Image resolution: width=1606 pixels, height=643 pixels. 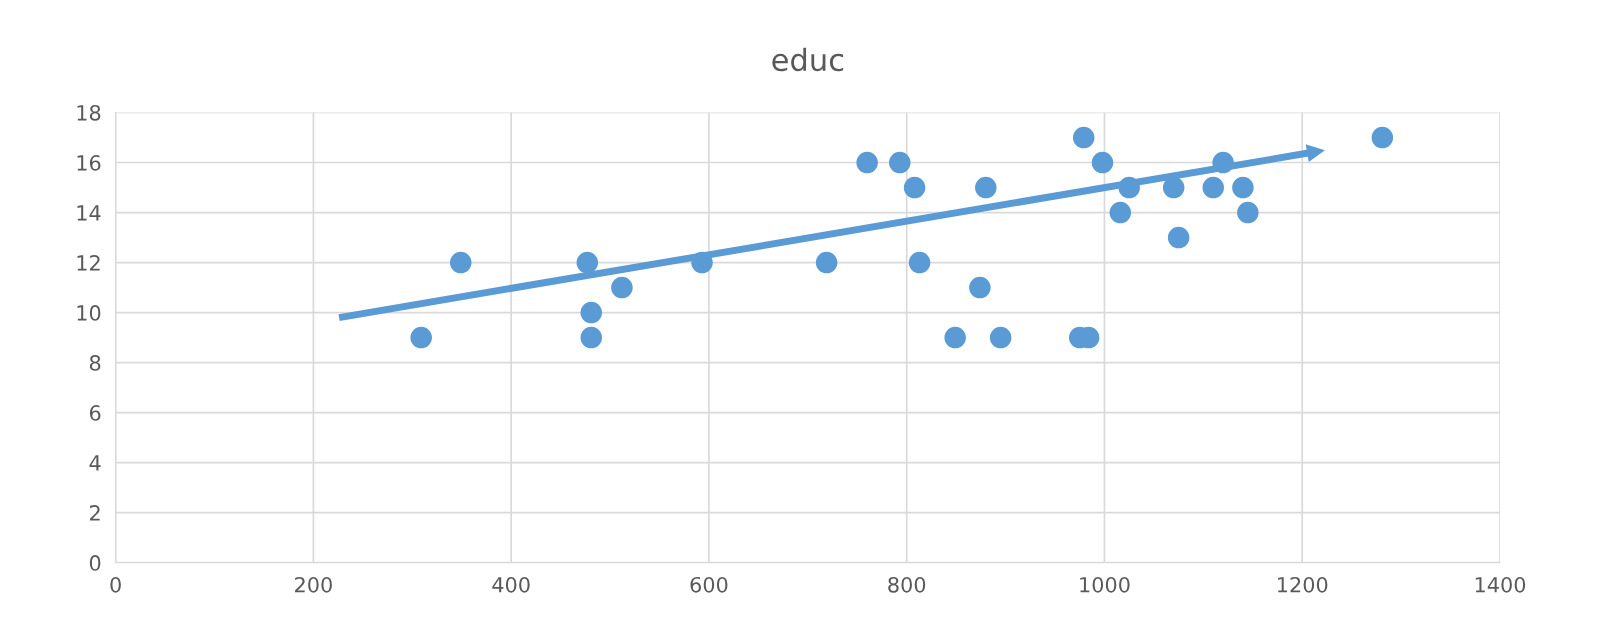 What do you see at coordinates (1303, 584) in the screenshot?
I see `x-tick-label: 1200` at bounding box center [1303, 584].